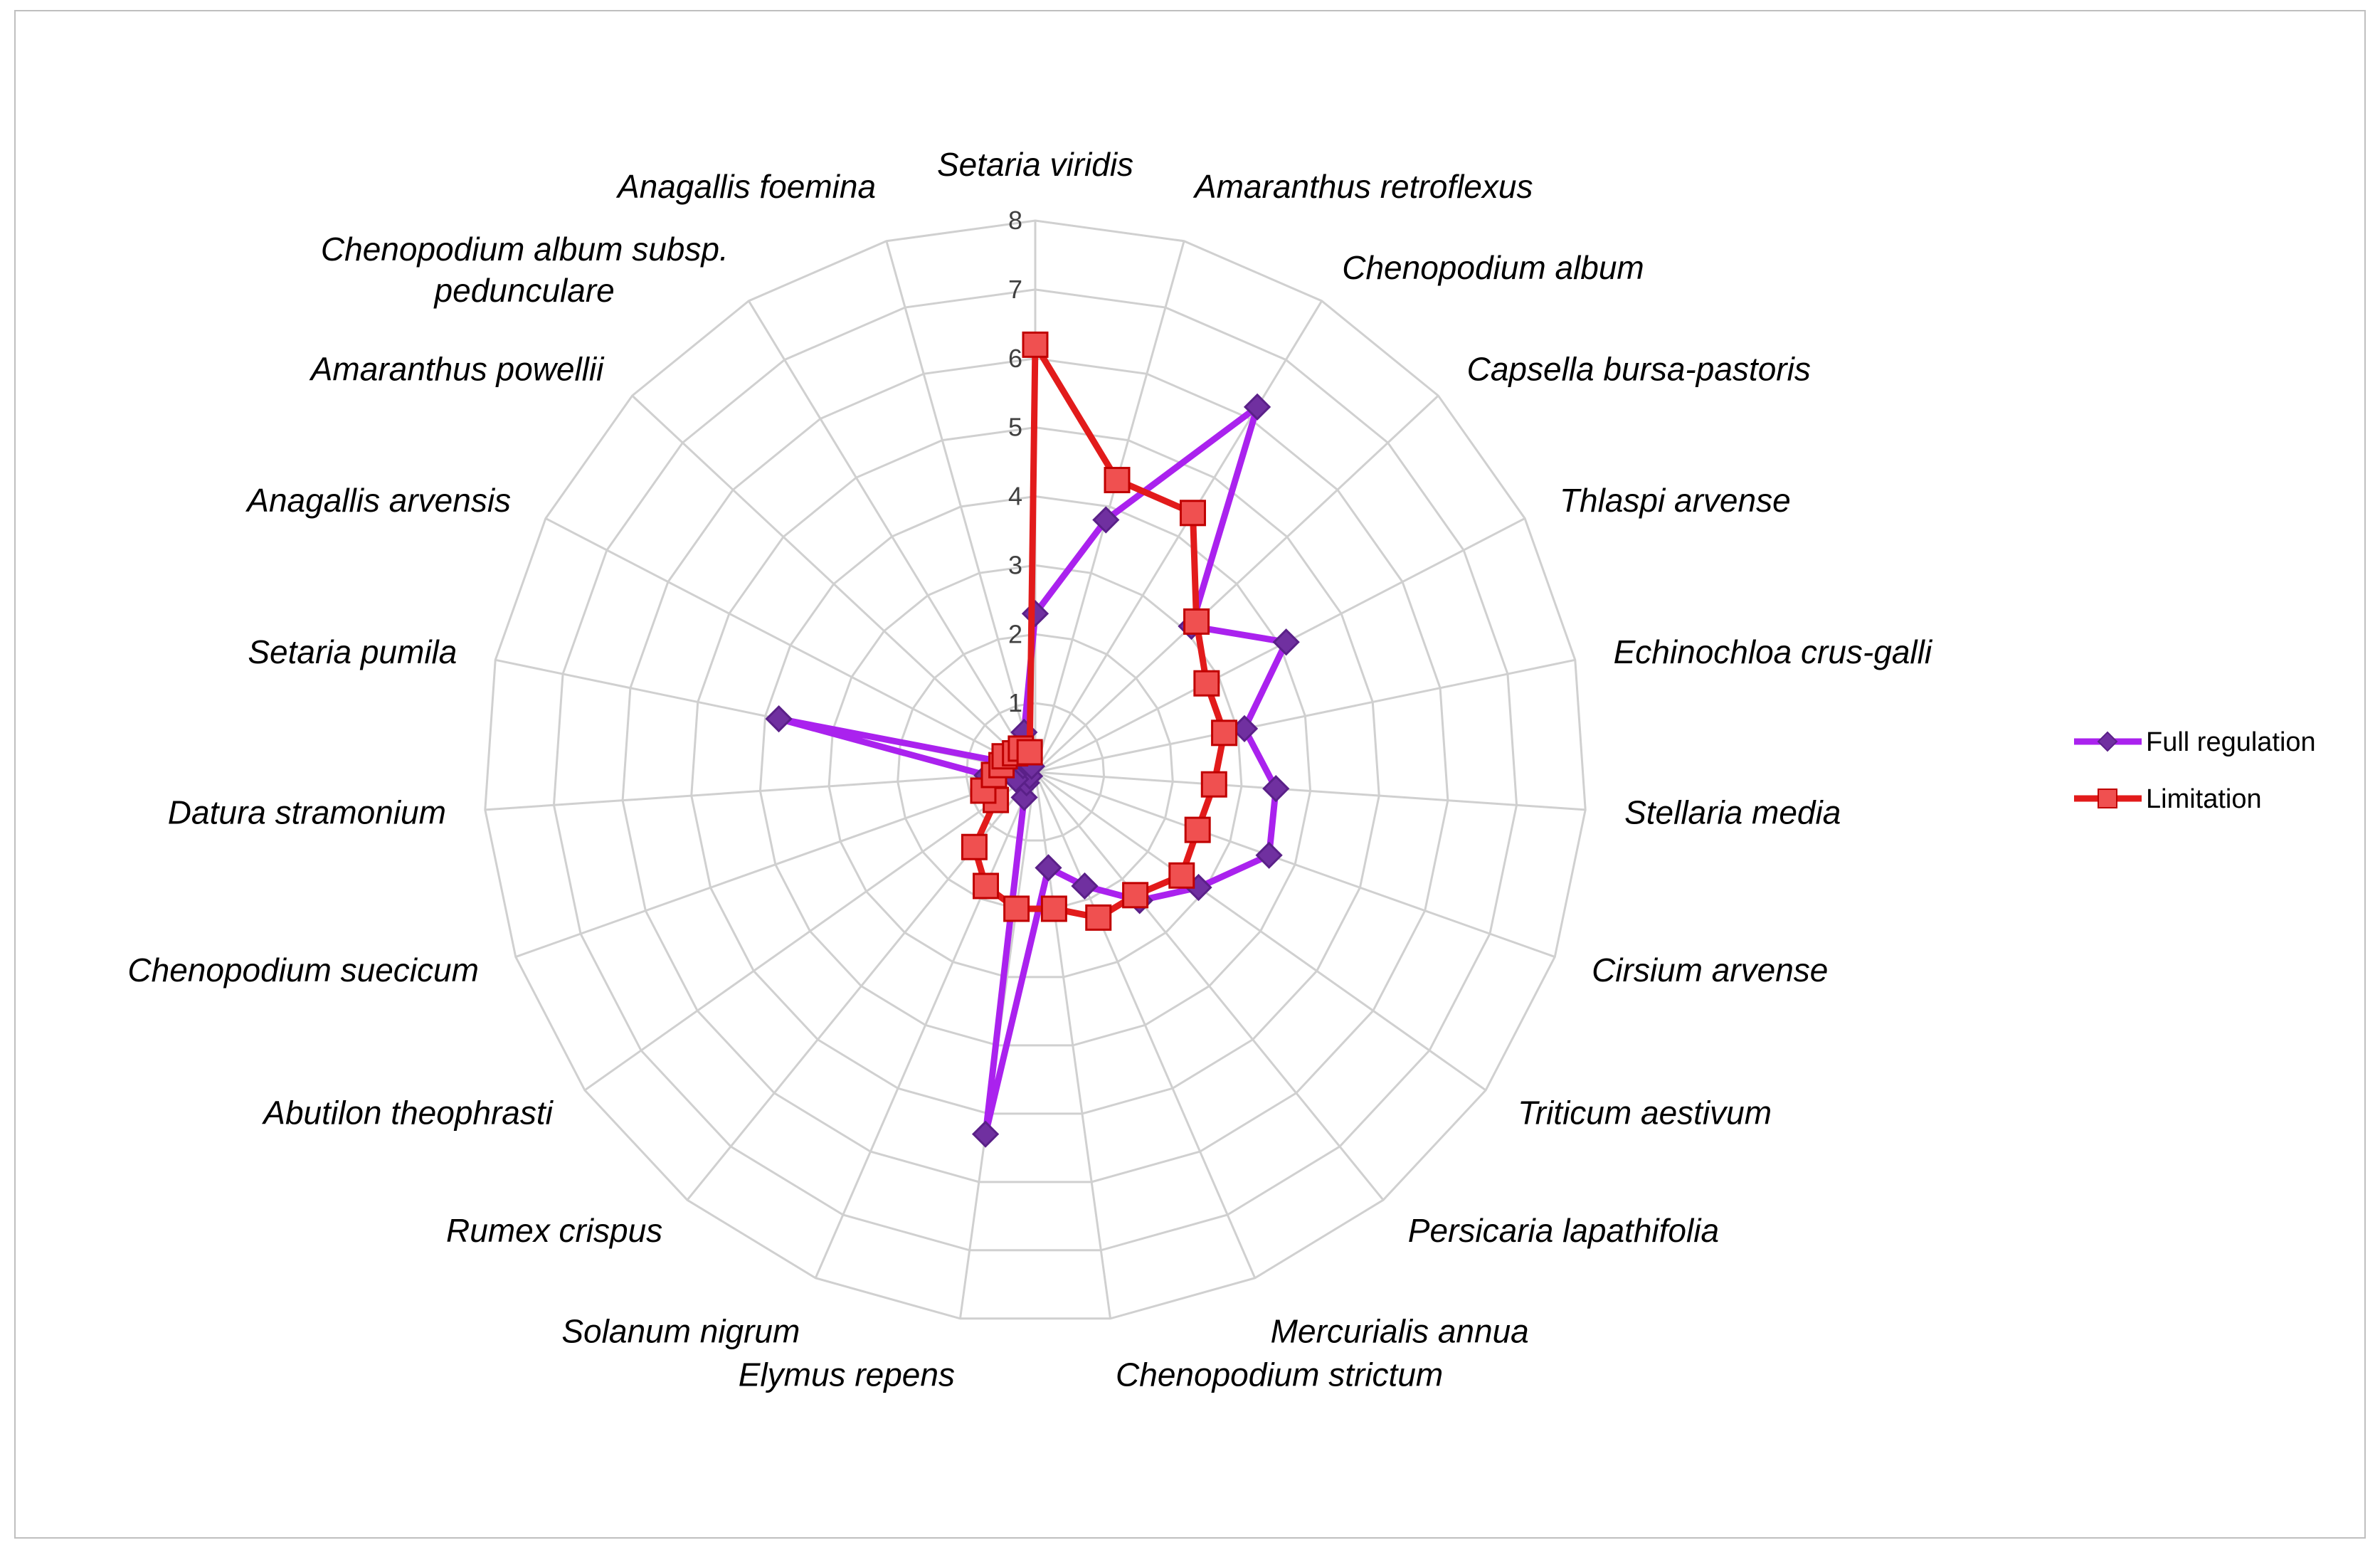 The width and height of the screenshot is (2380, 1550). I want to click on category-label: Setaria pumila, so click(352, 651).